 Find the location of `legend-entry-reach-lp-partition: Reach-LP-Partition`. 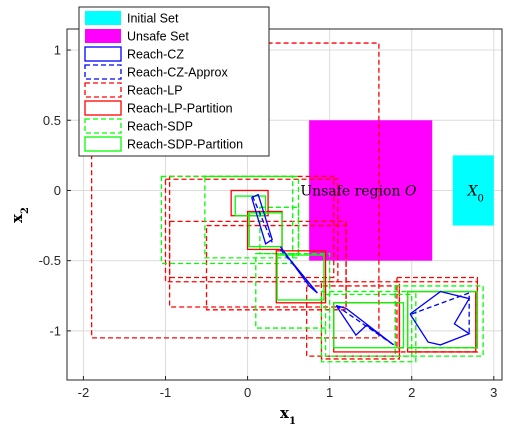

legend-entry-reach-lp-partition: Reach-LP-Partition is located at coordinates (158, 108).